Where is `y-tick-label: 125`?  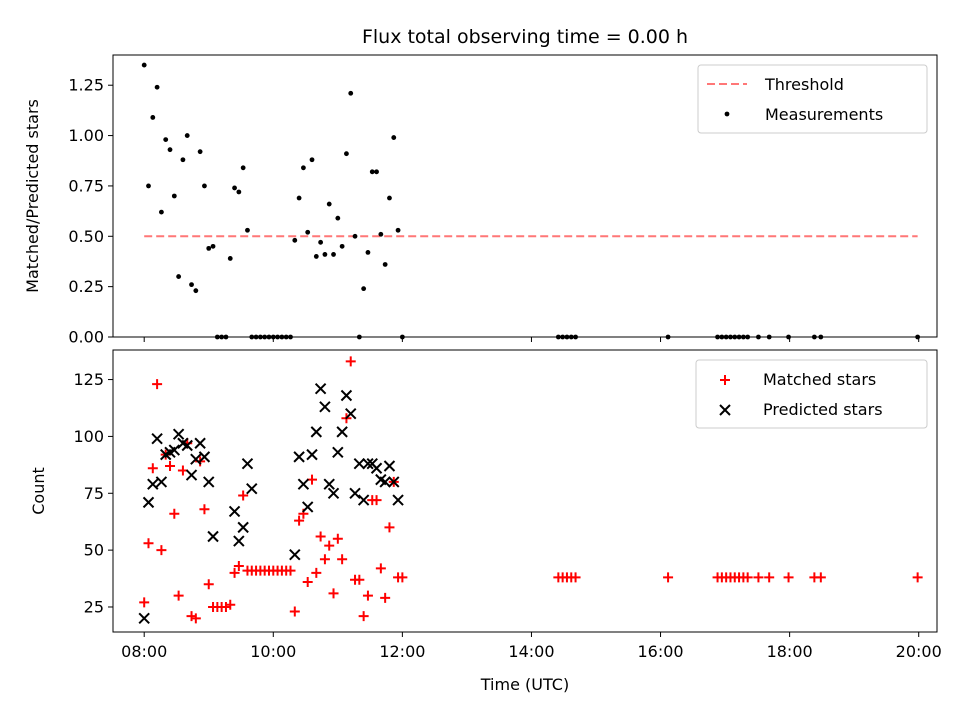
y-tick-label: 125 is located at coordinates (88, 379).